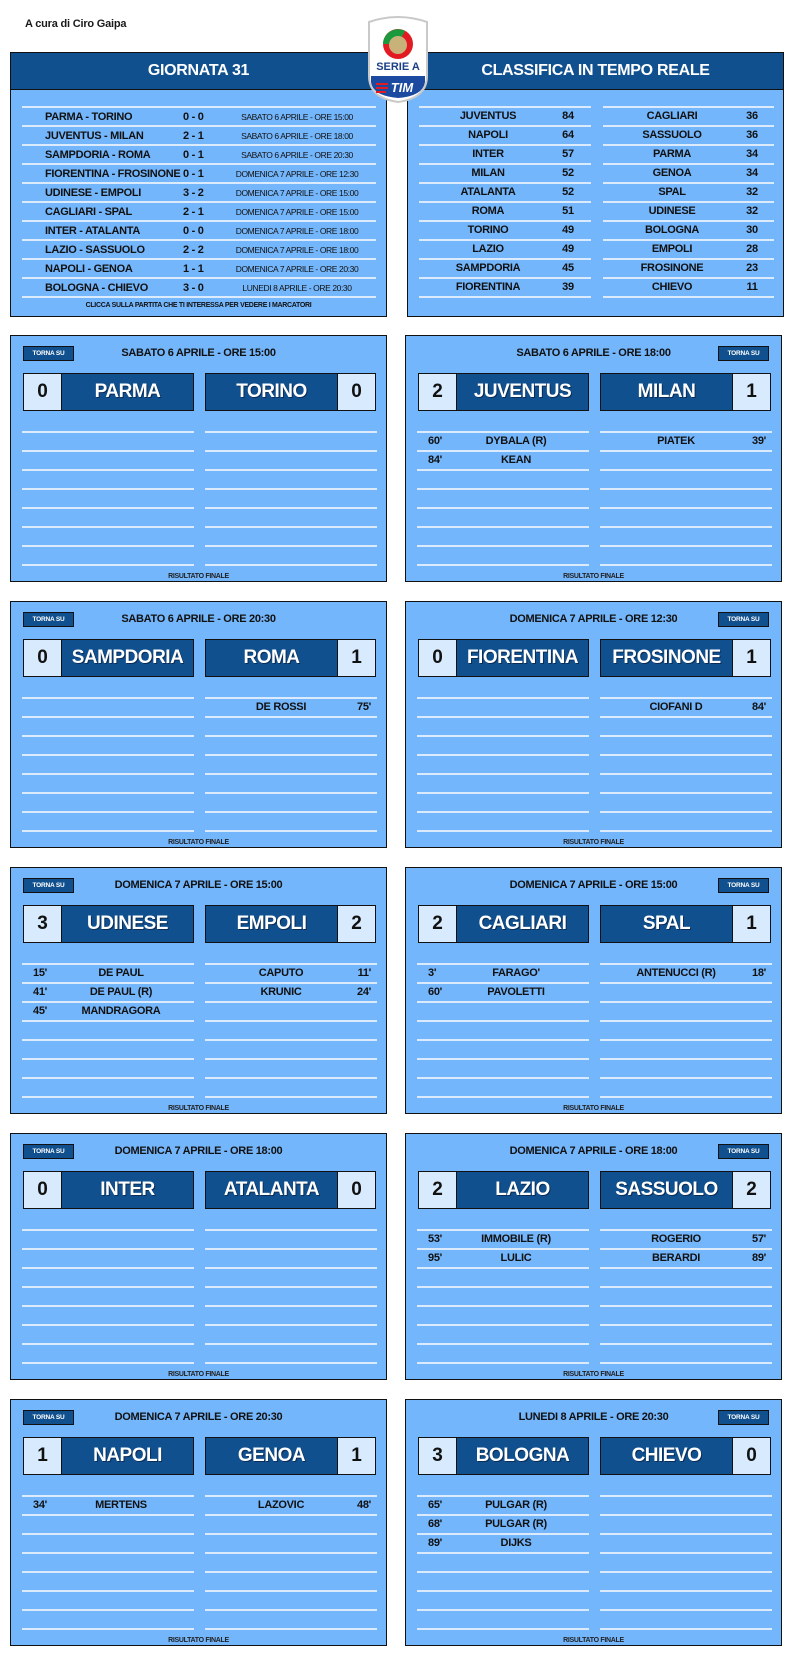 This screenshot has height=1665, width=796. What do you see at coordinates (193, 269) in the screenshot?
I see `fixture-score: 1 - 1` at bounding box center [193, 269].